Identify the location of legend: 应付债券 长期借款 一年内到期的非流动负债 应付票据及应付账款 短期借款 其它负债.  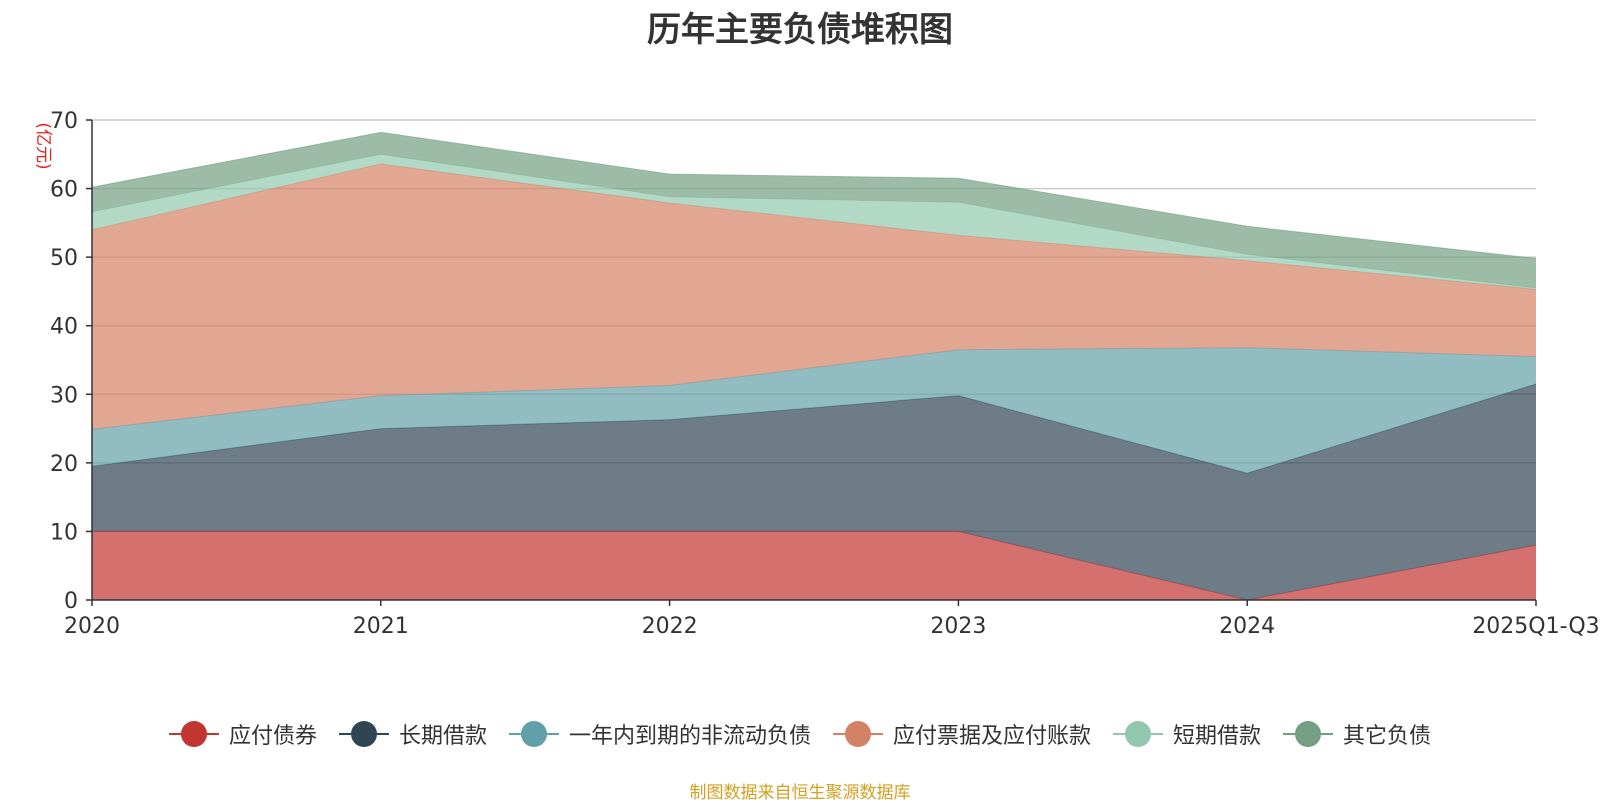
(800, 734).